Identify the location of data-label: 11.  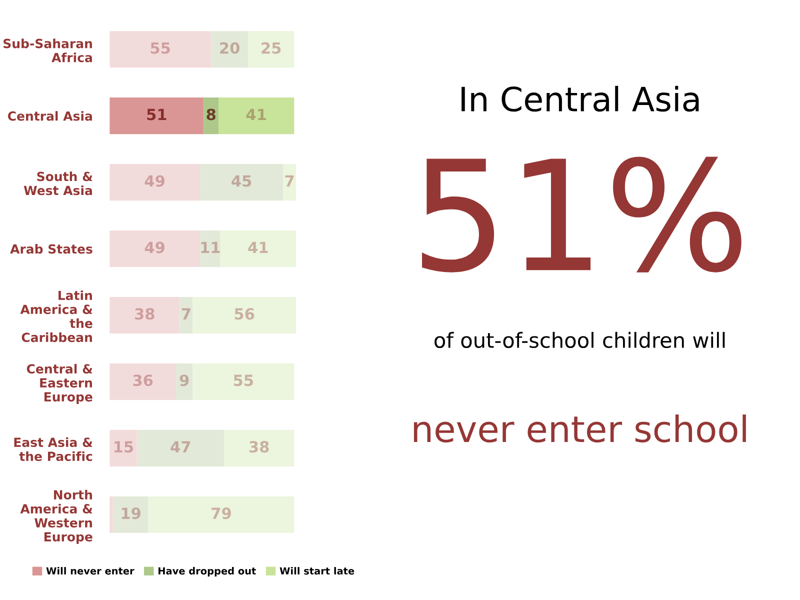
(210, 247).